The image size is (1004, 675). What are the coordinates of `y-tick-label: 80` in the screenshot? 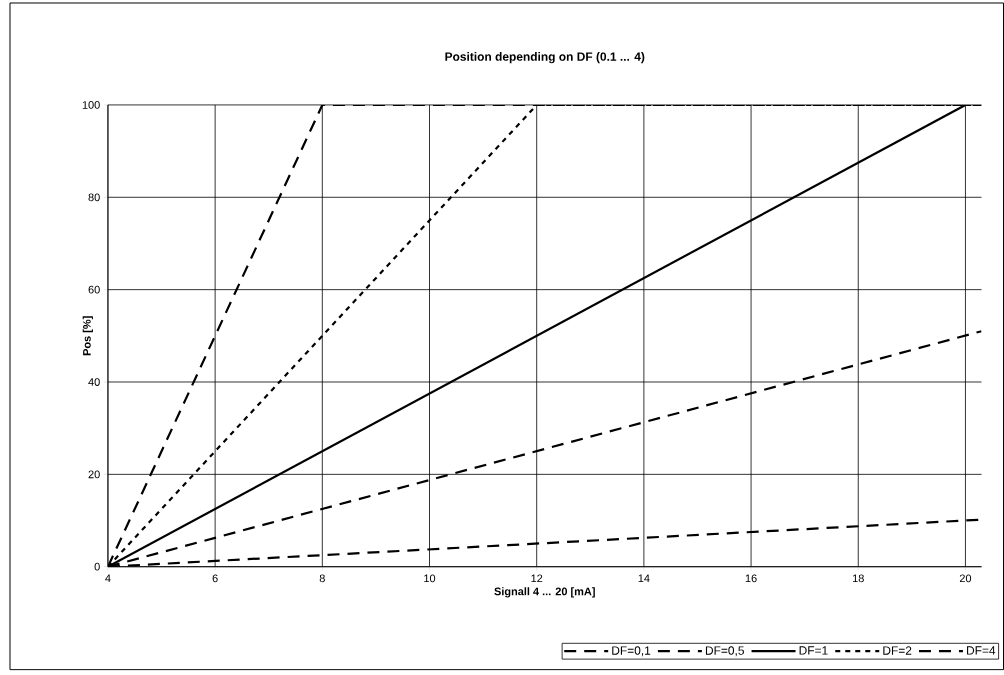 It's located at (94, 197).